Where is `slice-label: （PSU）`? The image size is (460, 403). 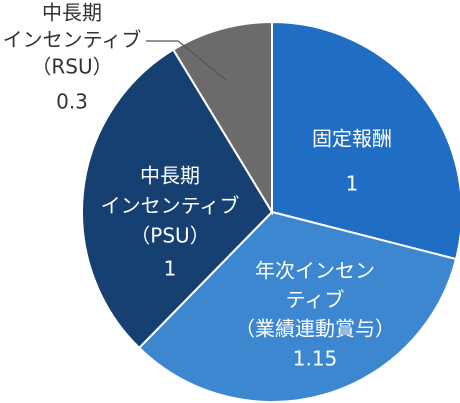
slice-label: （PSU） is located at coordinates (169, 236).